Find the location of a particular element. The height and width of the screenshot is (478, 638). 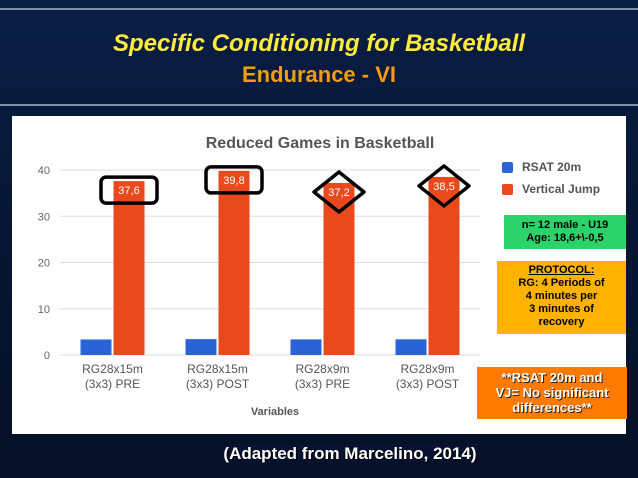

note-line: VJ= No significant is located at coordinates (552, 392).